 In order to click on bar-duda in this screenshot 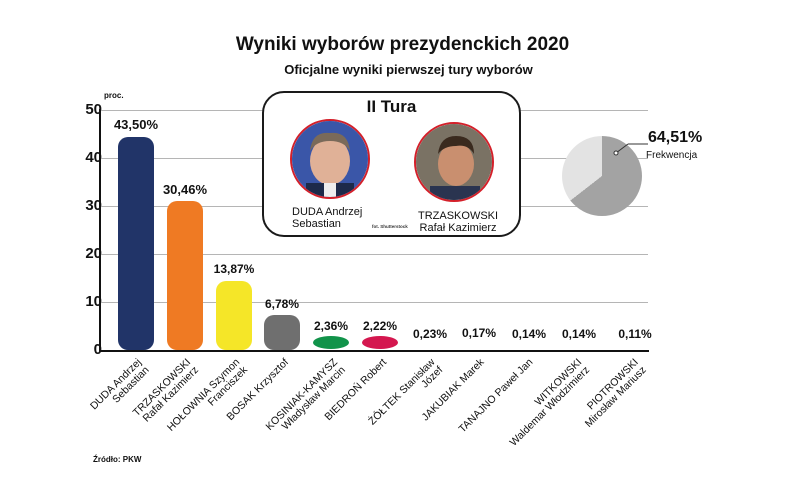, I will do `click(136, 243)`.